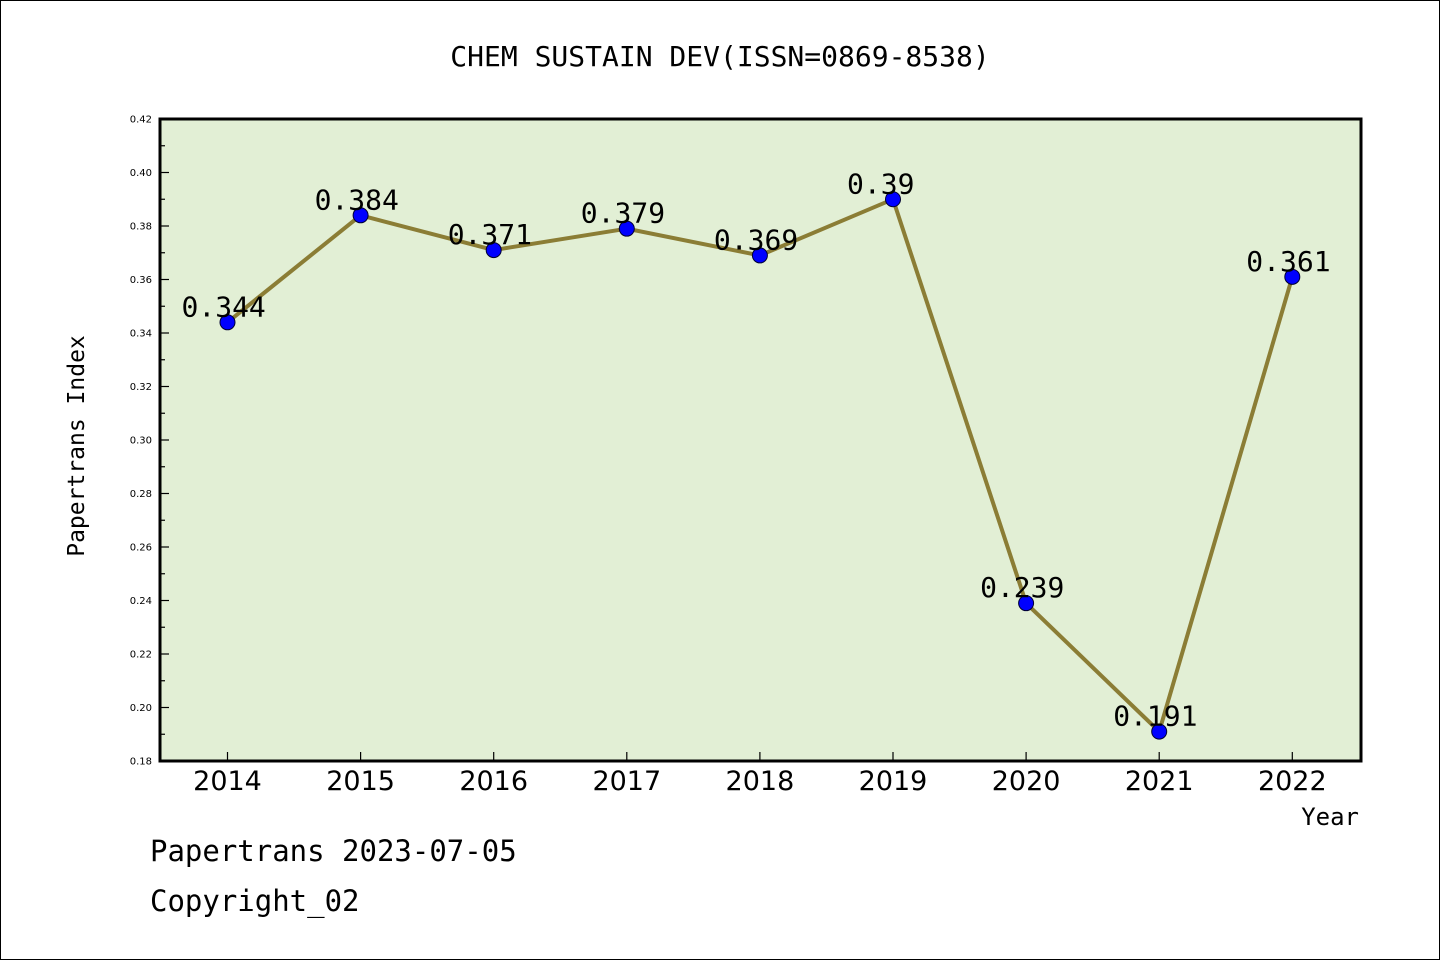  What do you see at coordinates (141, 120) in the screenshot?
I see `y-tick-label: 0.42` at bounding box center [141, 120].